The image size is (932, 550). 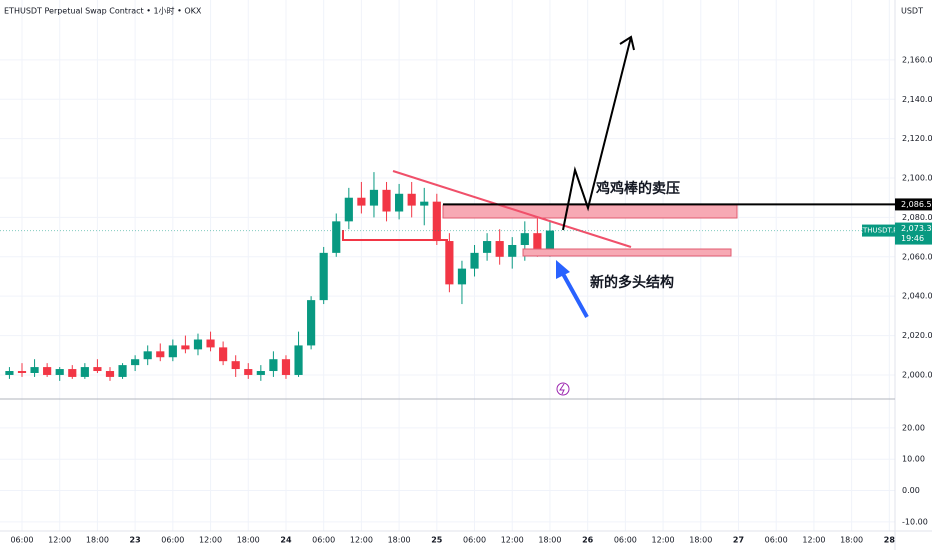 What do you see at coordinates (915, 521) in the screenshot?
I see `indicator-tick-label: -10.00` at bounding box center [915, 521].